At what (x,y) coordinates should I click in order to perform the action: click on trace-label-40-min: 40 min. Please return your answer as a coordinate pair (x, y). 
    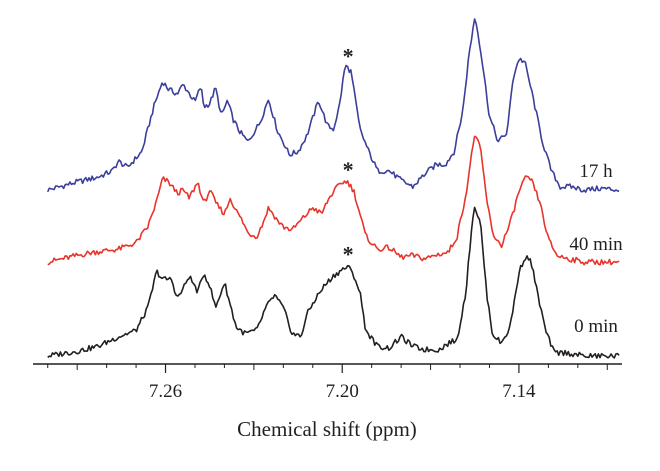
    Looking at the image, I should click on (596, 244).